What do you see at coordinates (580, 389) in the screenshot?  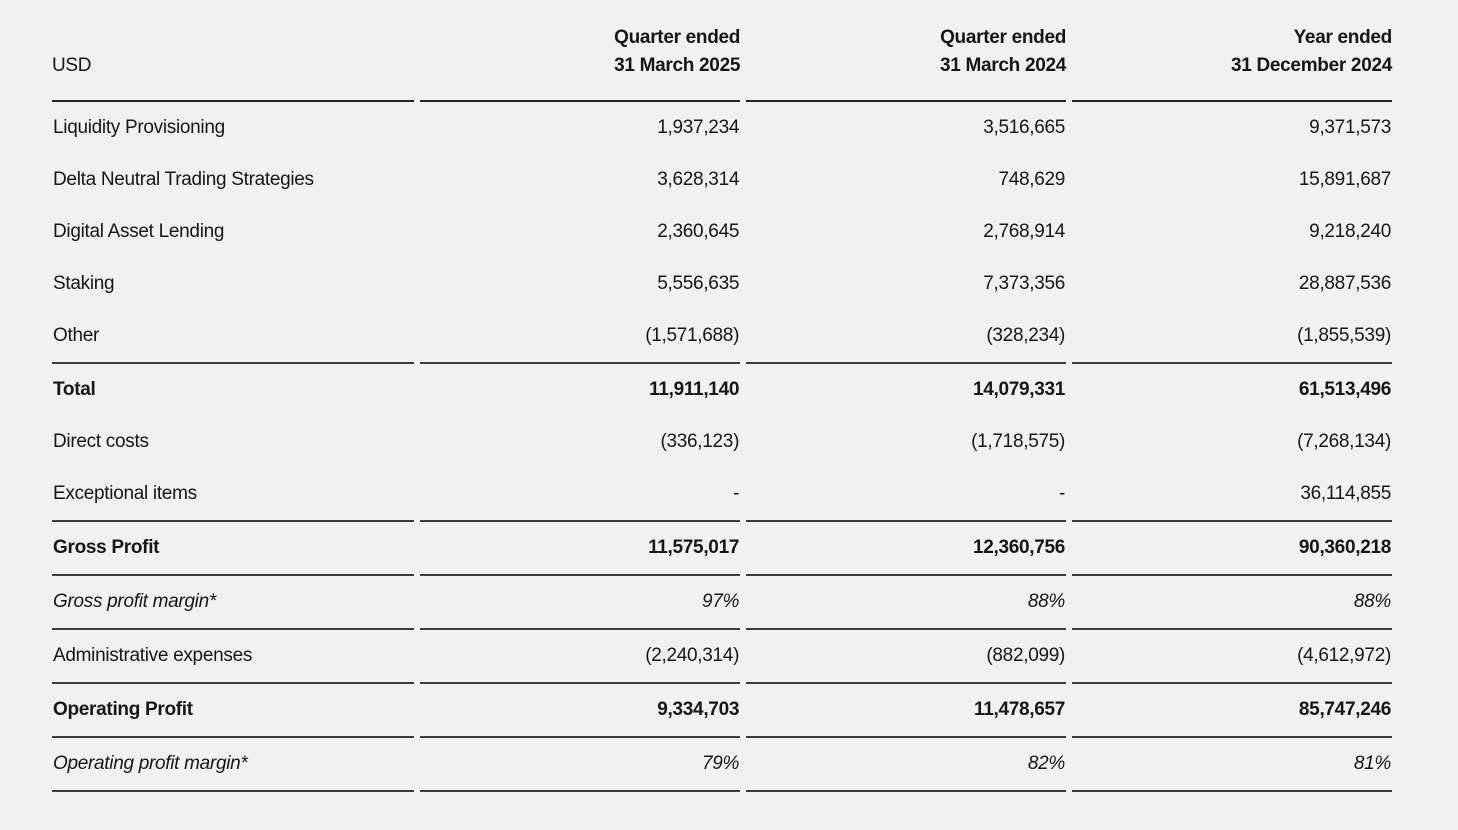 I see `row-value: 11,911,140` at bounding box center [580, 389].